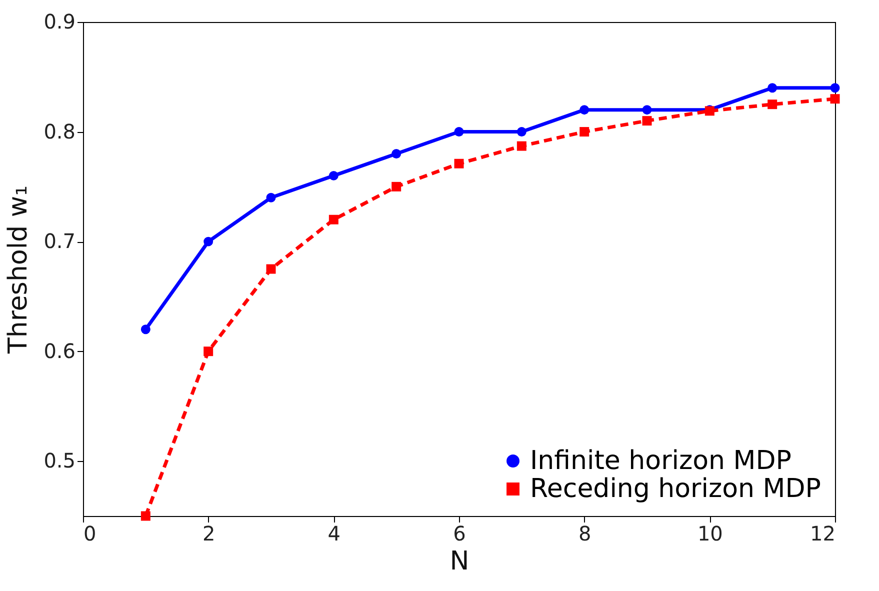  What do you see at coordinates (334, 534) in the screenshot?
I see `x-tick-label: 4` at bounding box center [334, 534].